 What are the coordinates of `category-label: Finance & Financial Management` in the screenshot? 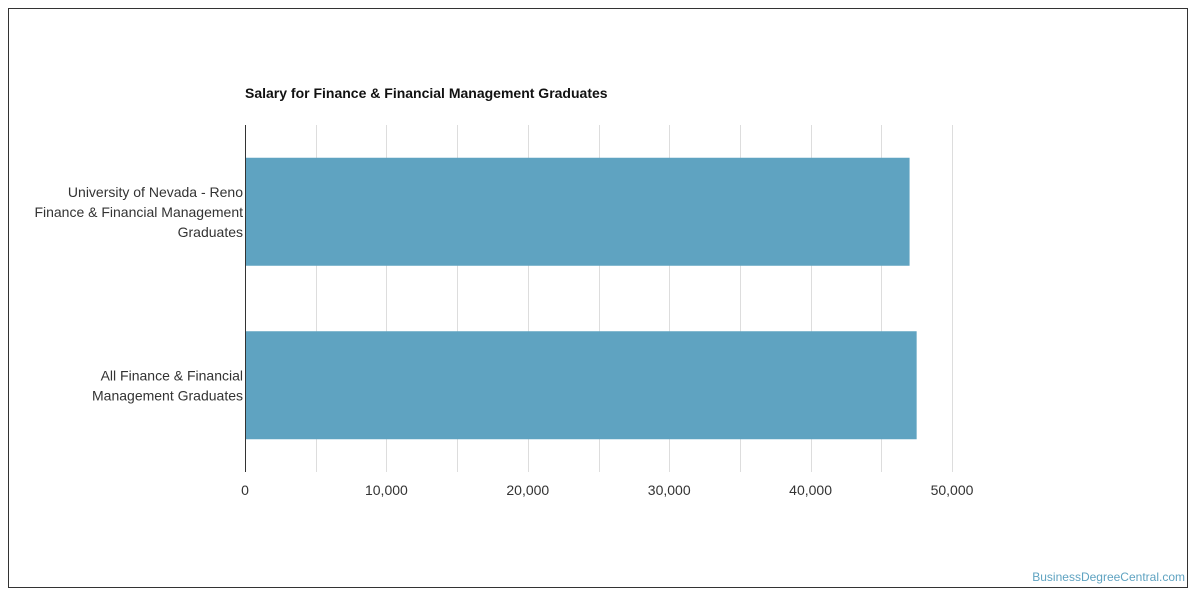 It's located at (138, 212).